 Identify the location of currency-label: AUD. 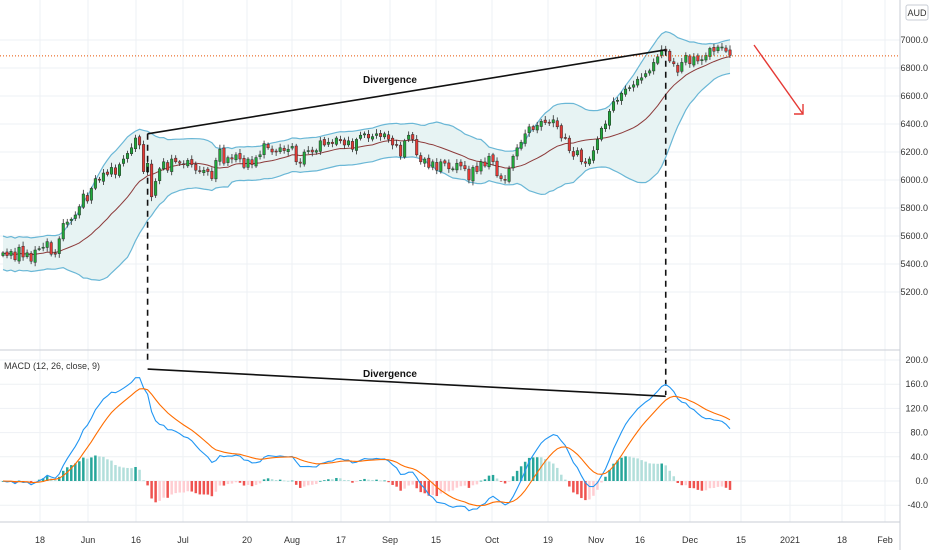
(917, 13).